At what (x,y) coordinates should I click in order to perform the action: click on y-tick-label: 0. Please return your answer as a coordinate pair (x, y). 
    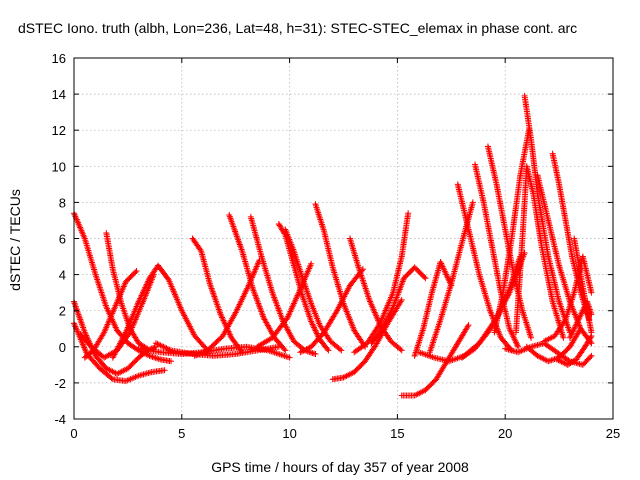
    Looking at the image, I should click on (62, 347).